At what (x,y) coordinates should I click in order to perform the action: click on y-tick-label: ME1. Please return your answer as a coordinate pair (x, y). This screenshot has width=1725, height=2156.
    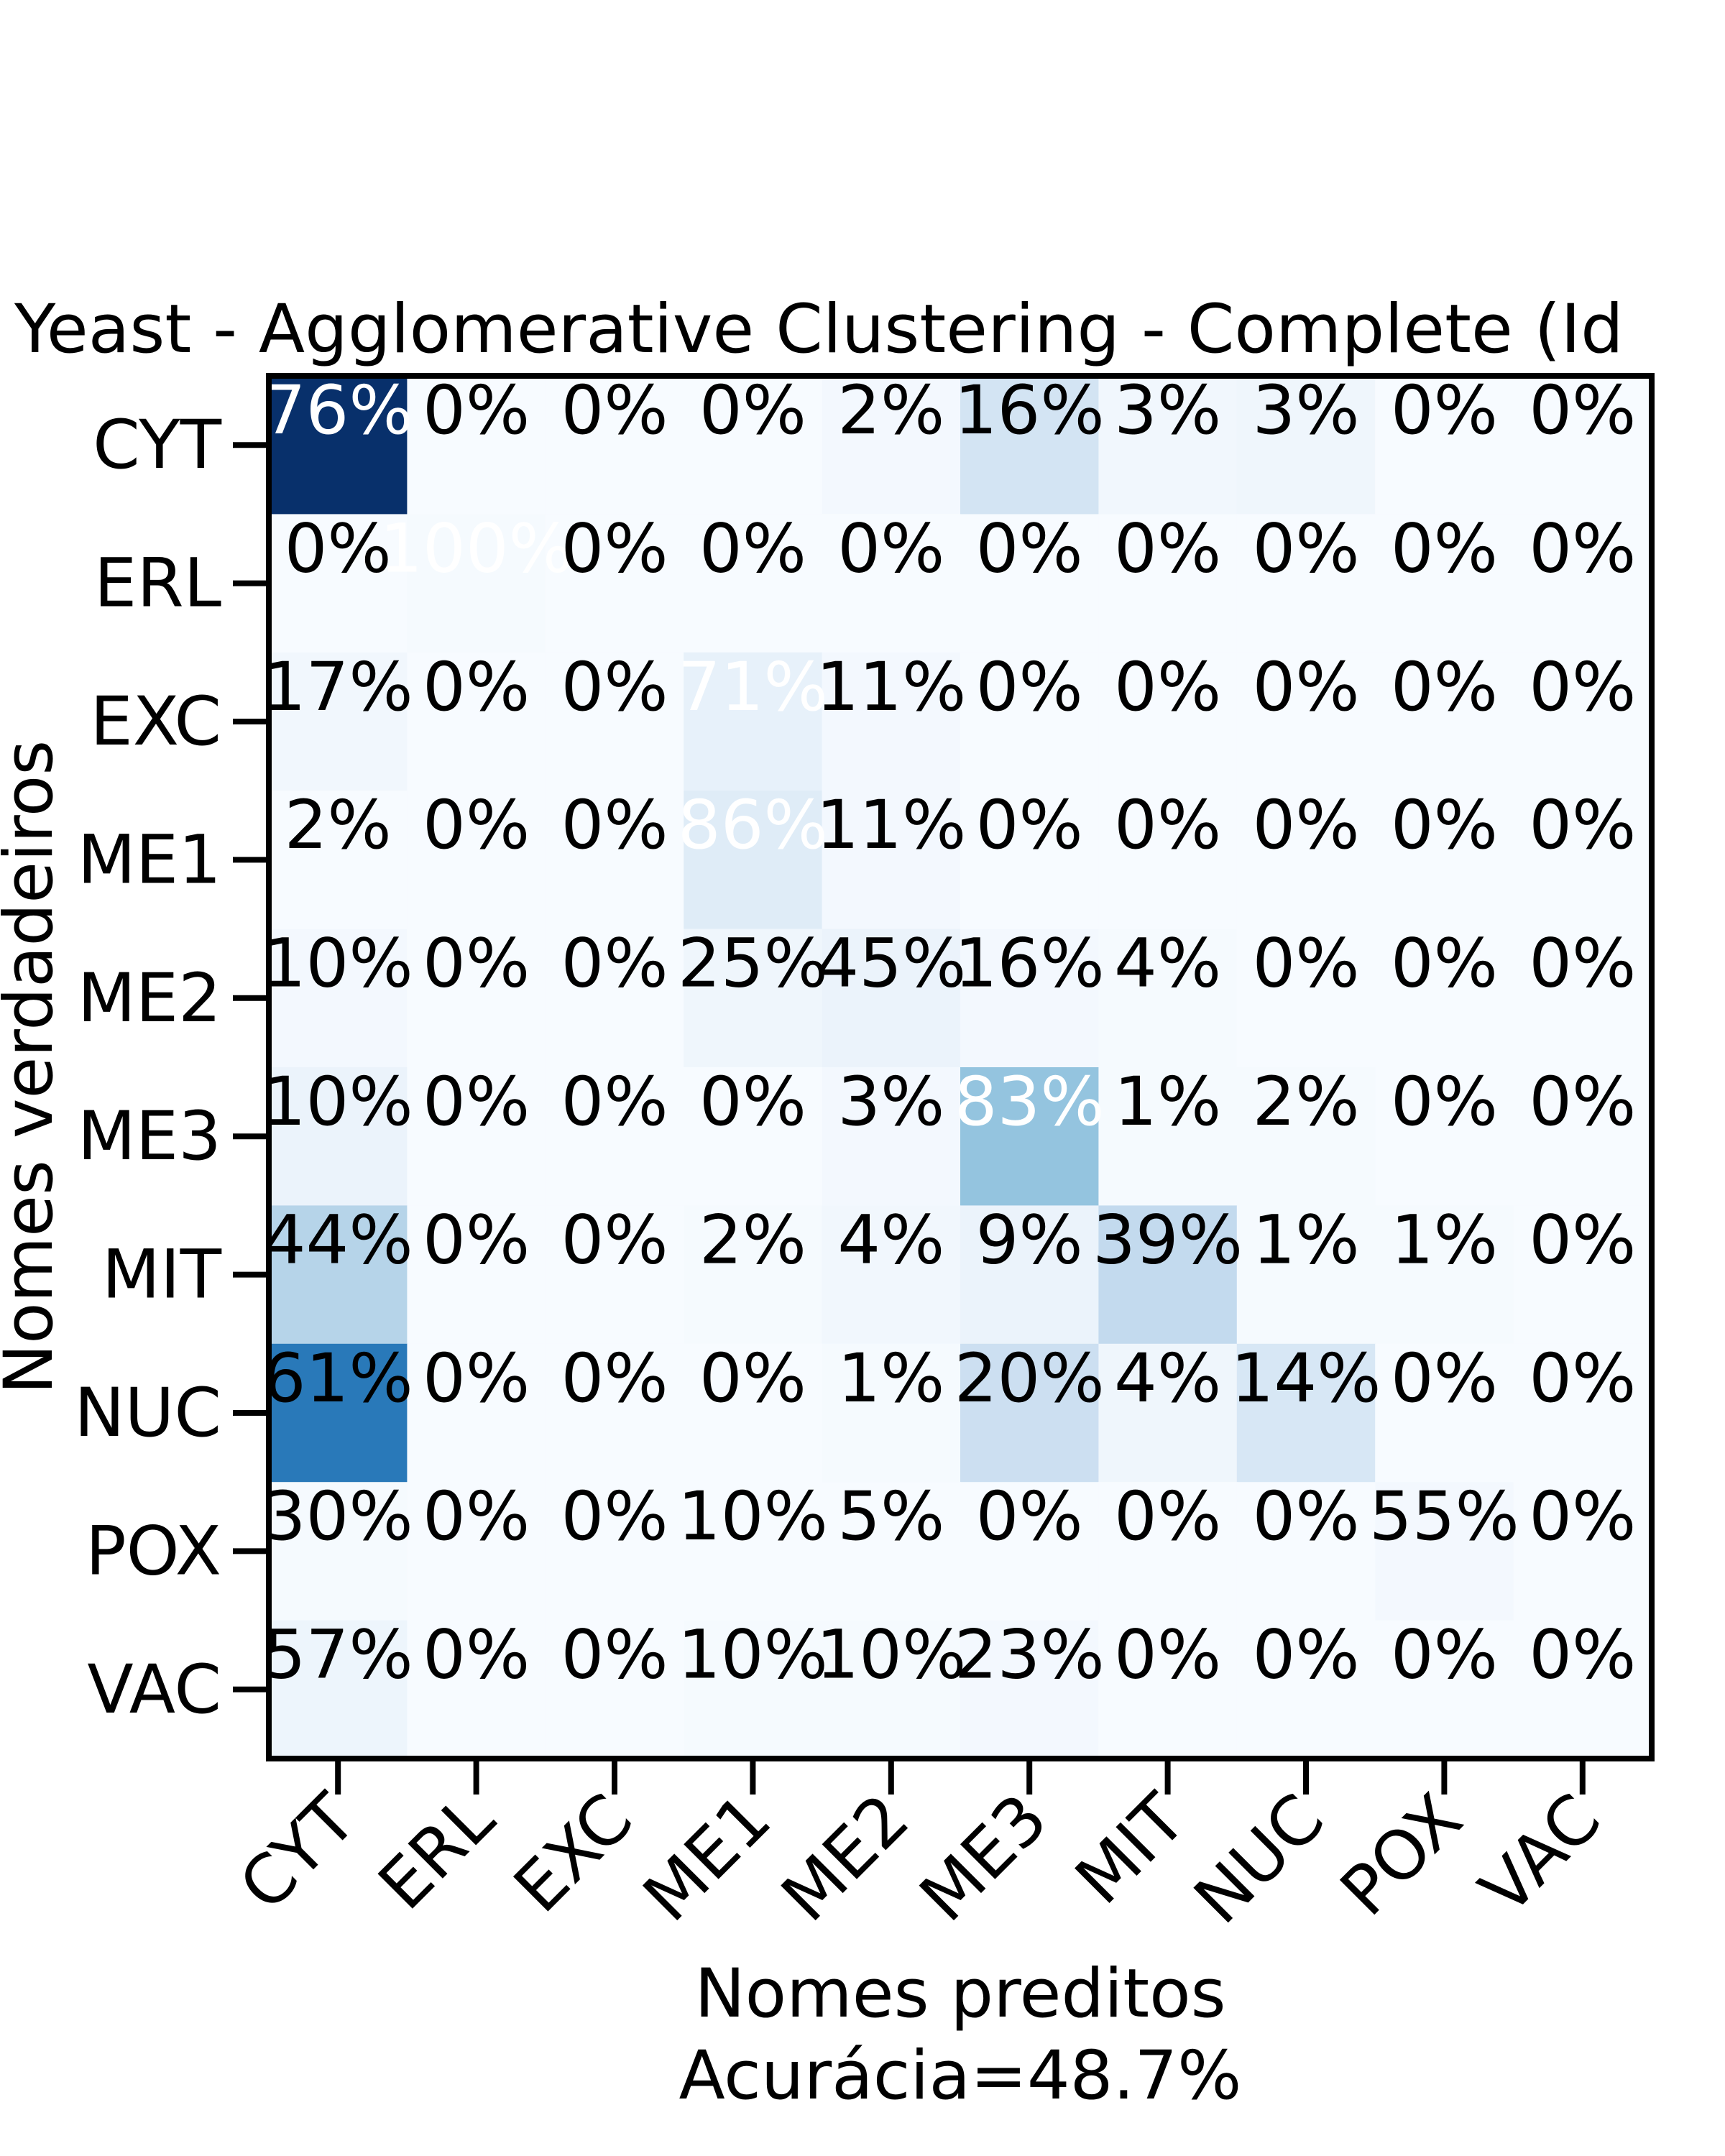
    Looking at the image, I should click on (149, 860).